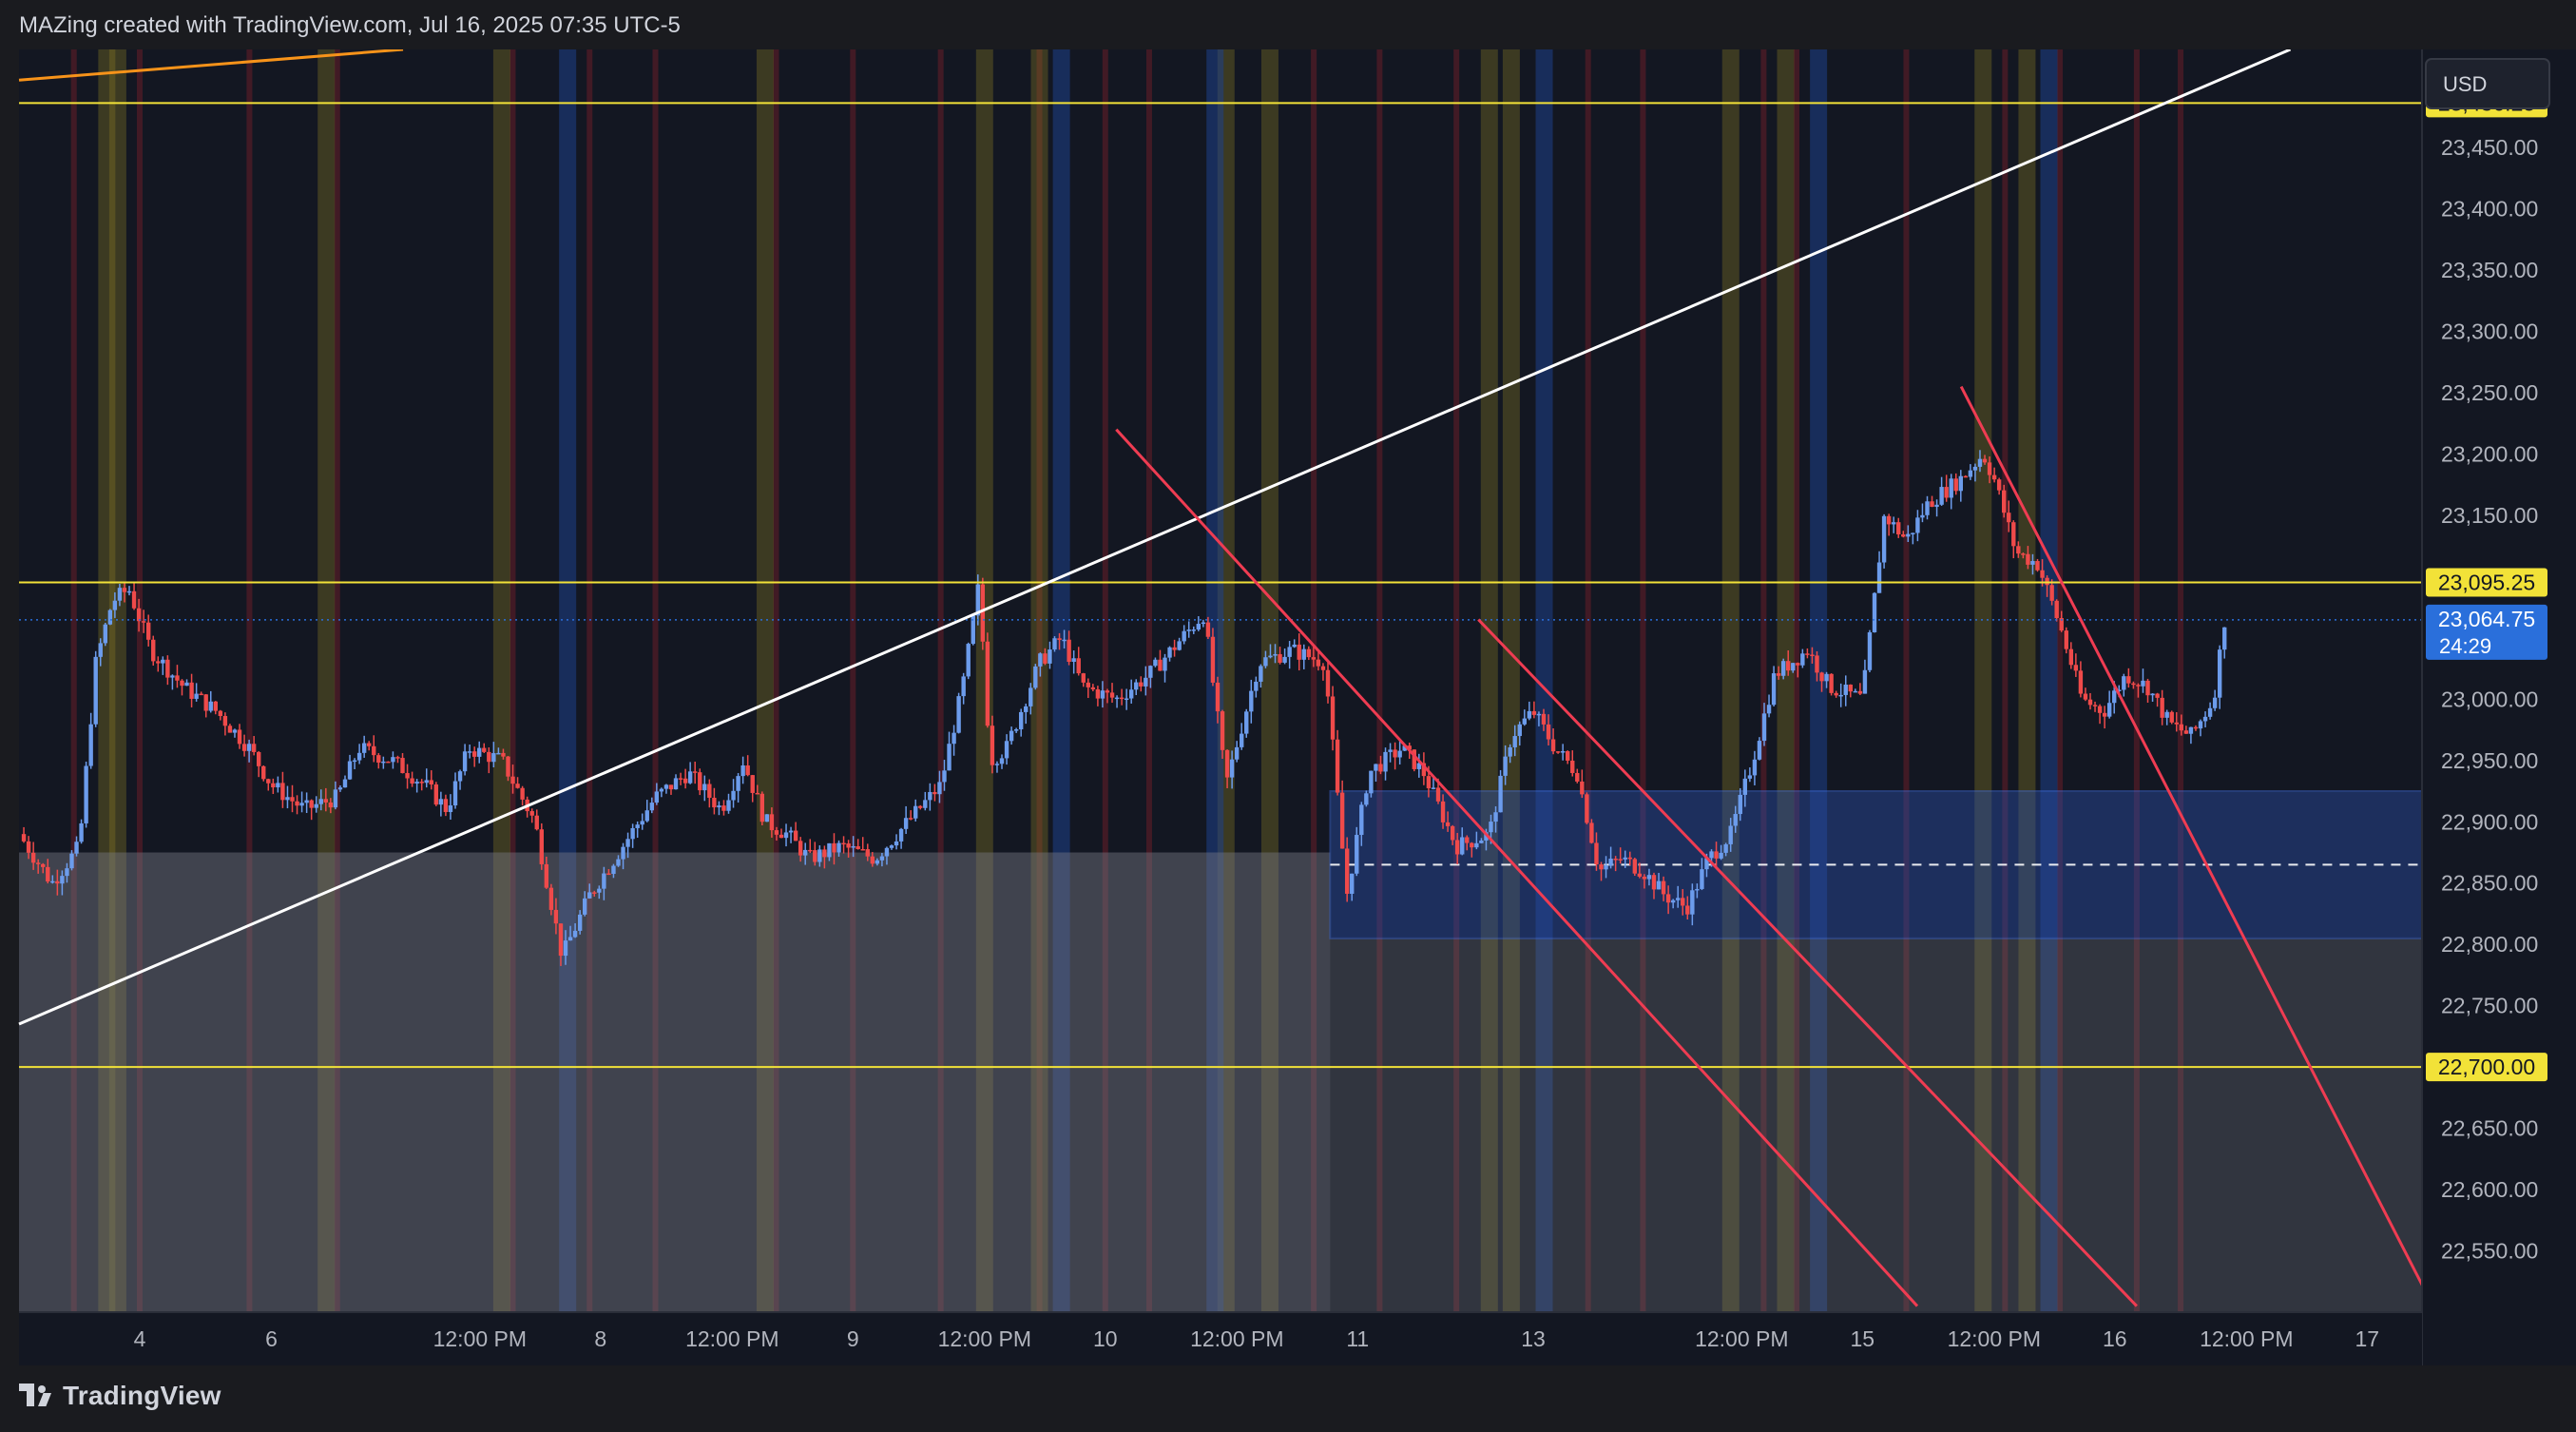 The height and width of the screenshot is (1432, 2576). What do you see at coordinates (142, 1395) in the screenshot?
I see `brand-name: TradingView` at bounding box center [142, 1395].